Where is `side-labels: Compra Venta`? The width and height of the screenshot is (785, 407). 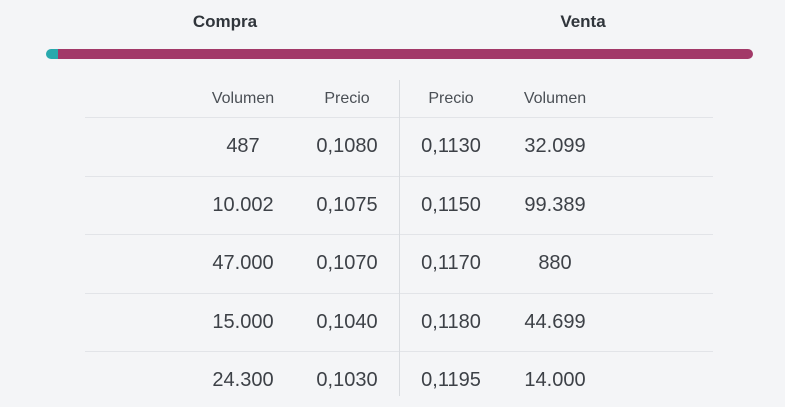 side-labels: Compra Venta is located at coordinates (404, 16).